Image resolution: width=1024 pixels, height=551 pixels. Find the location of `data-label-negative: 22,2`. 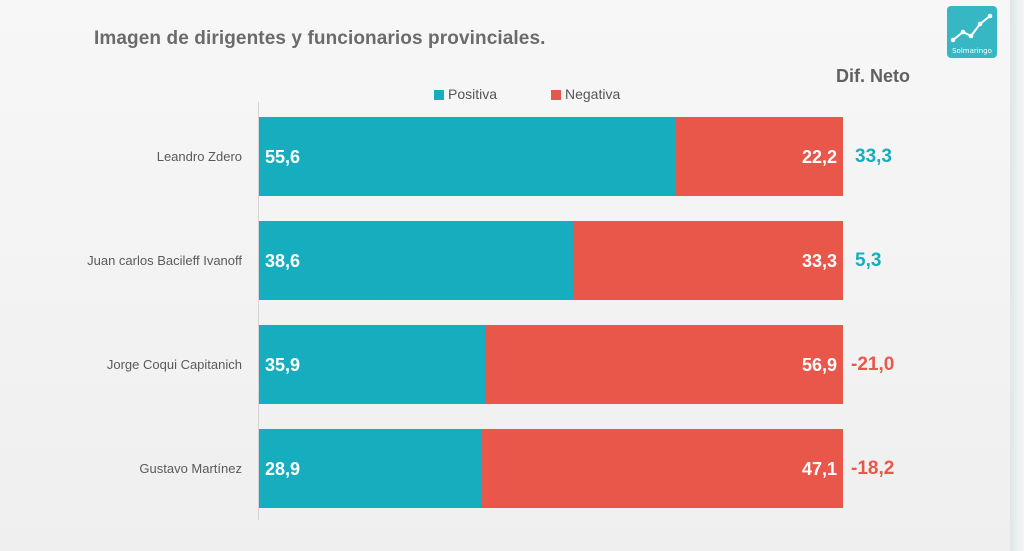

data-label-negative: 22,2 is located at coordinates (819, 156).